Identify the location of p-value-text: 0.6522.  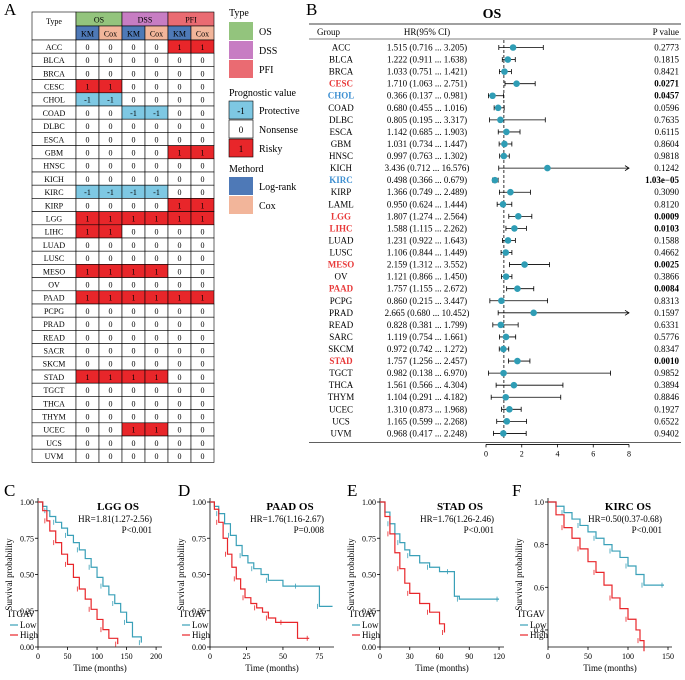
(666, 421).